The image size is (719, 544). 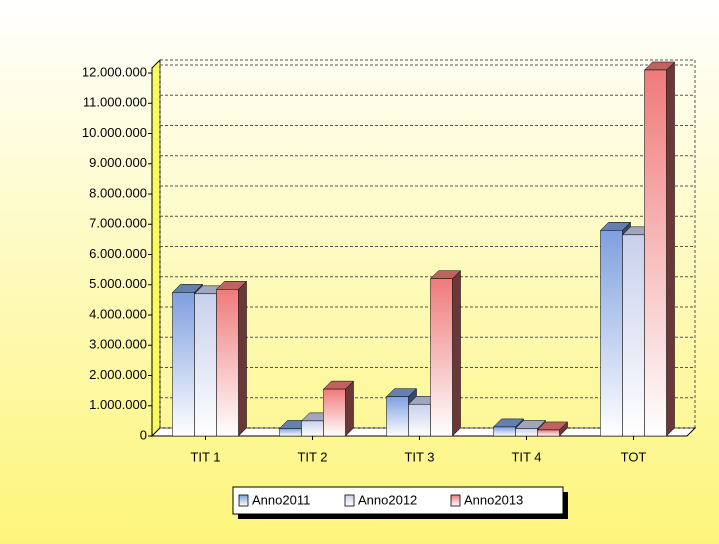 What do you see at coordinates (115, 102) in the screenshot?
I see `y-tick-label: 11.000.000` at bounding box center [115, 102].